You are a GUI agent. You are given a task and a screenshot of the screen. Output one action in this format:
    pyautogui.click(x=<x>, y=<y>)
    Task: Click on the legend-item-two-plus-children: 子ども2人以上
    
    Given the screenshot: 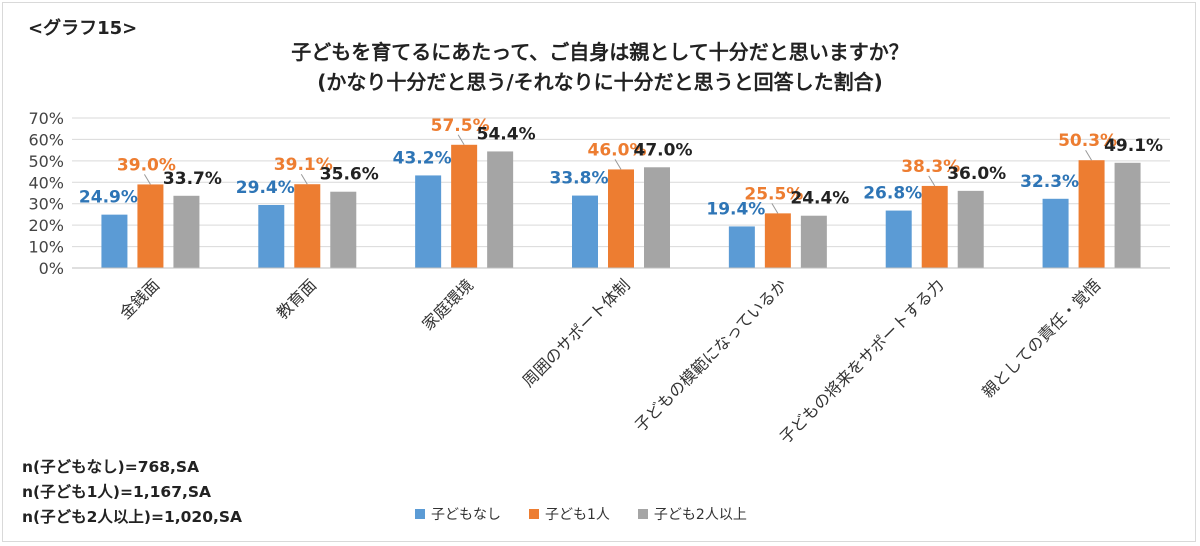 What is the action you would take?
    pyautogui.click(x=692, y=514)
    